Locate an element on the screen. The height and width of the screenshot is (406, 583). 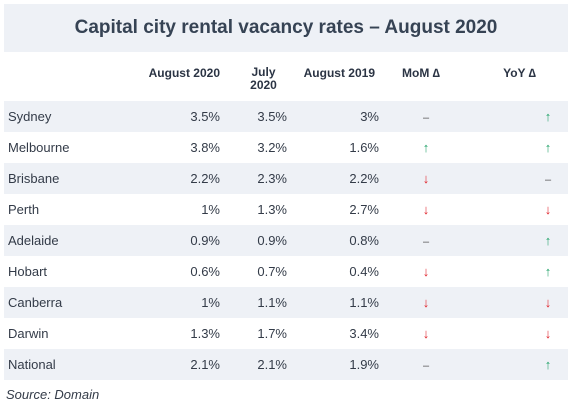
header-august-2020: August 2020 is located at coordinates (184, 73).